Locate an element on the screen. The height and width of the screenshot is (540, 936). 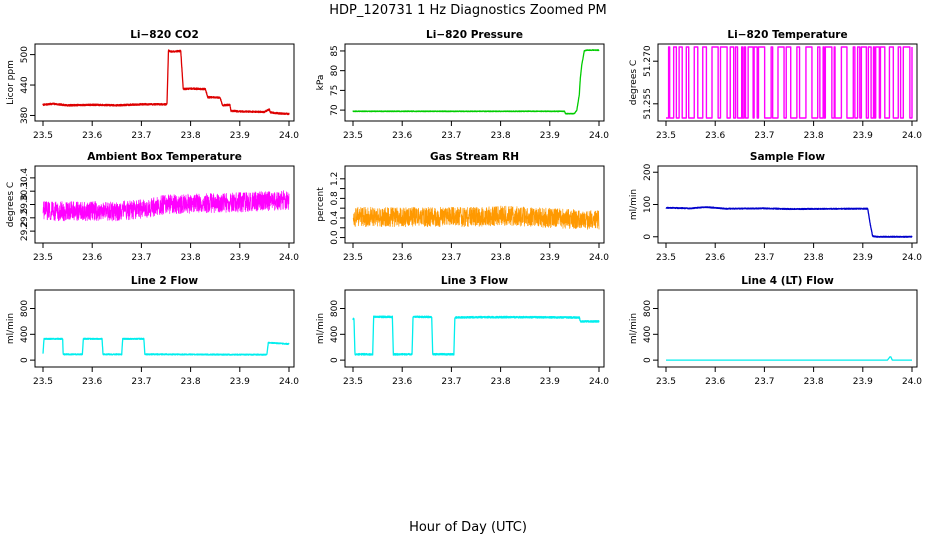
y-axis-label: degrees C is located at coordinates (11, 204).